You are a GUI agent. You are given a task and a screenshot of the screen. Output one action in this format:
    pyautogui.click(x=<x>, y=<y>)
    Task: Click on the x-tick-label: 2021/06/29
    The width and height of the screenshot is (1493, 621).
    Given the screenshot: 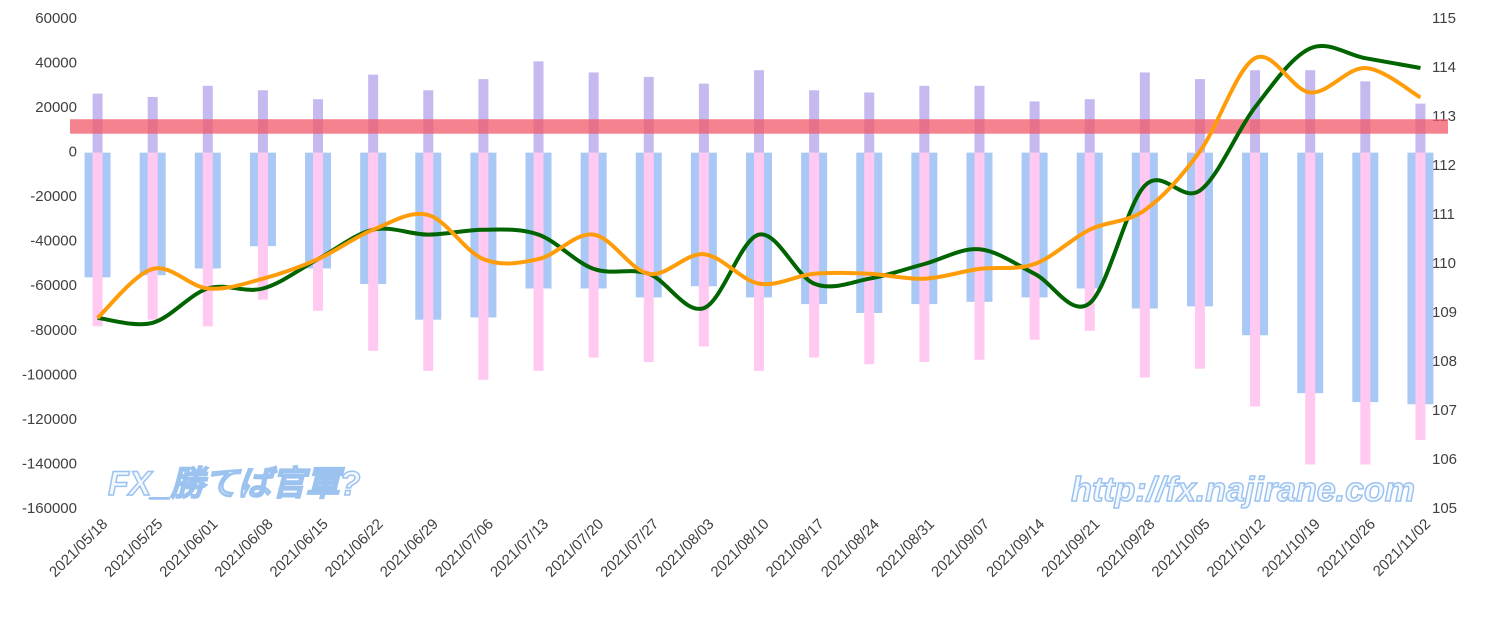 What is the action you would take?
    pyautogui.click(x=409, y=548)
    